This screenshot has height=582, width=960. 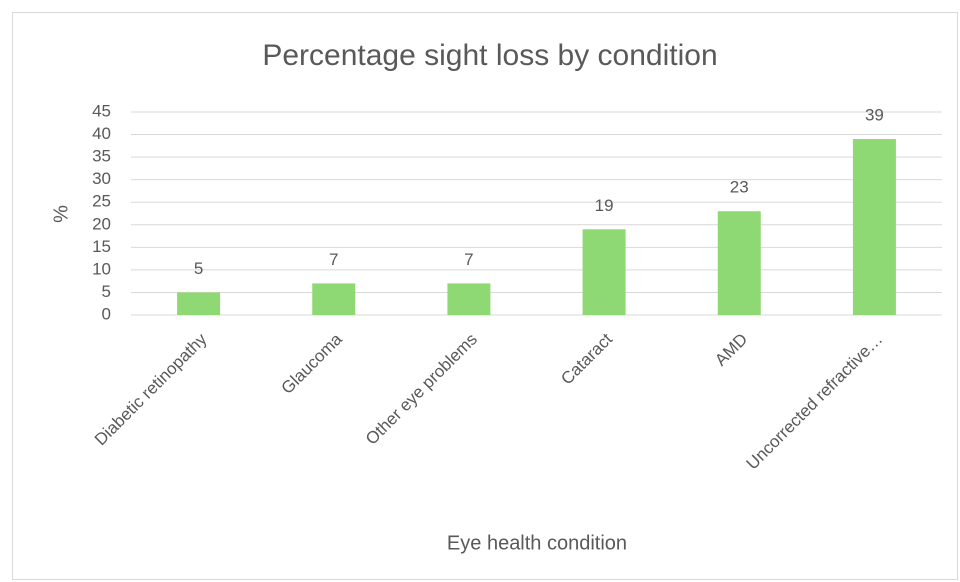 I want to click on chart-title: Percentage sight loss by condition, so click(x=489, y=55).